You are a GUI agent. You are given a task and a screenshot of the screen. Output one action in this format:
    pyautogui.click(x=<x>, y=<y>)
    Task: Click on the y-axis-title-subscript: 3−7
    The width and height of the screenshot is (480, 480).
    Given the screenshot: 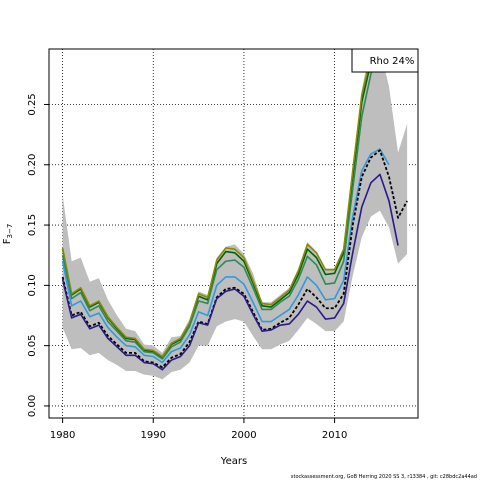 What is the action you would take?
    pyautogui.click(x=10, y=231)
    